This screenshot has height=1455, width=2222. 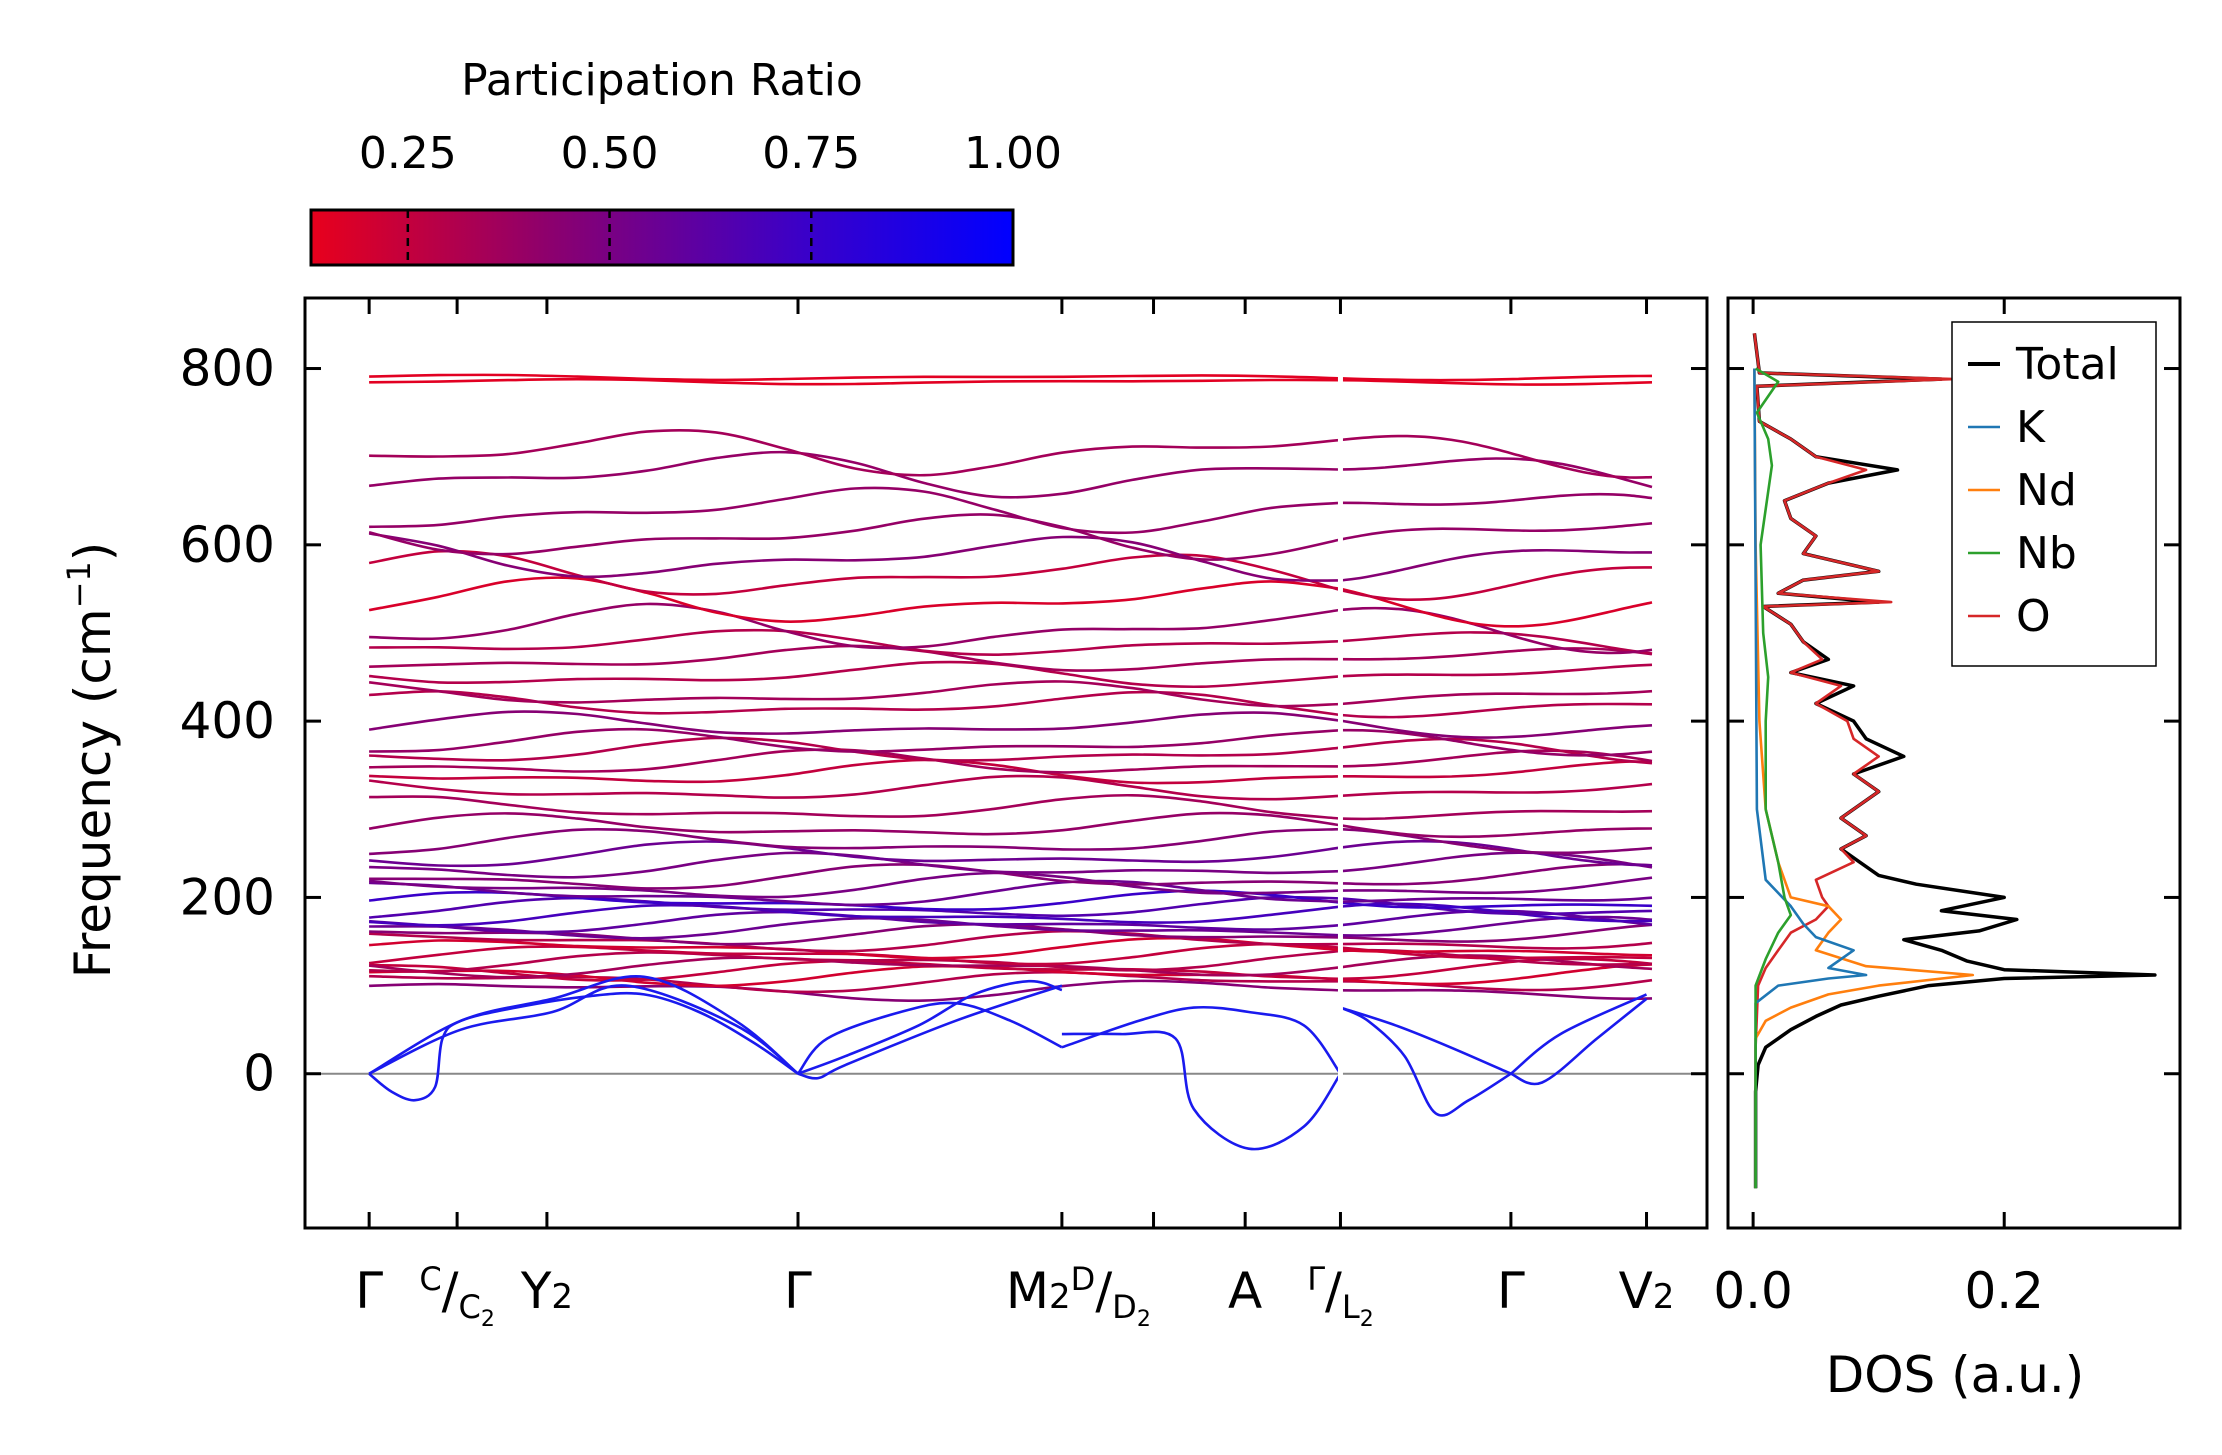 I want to click on x-tick-label: V2, so click(x=1647, y=1291).